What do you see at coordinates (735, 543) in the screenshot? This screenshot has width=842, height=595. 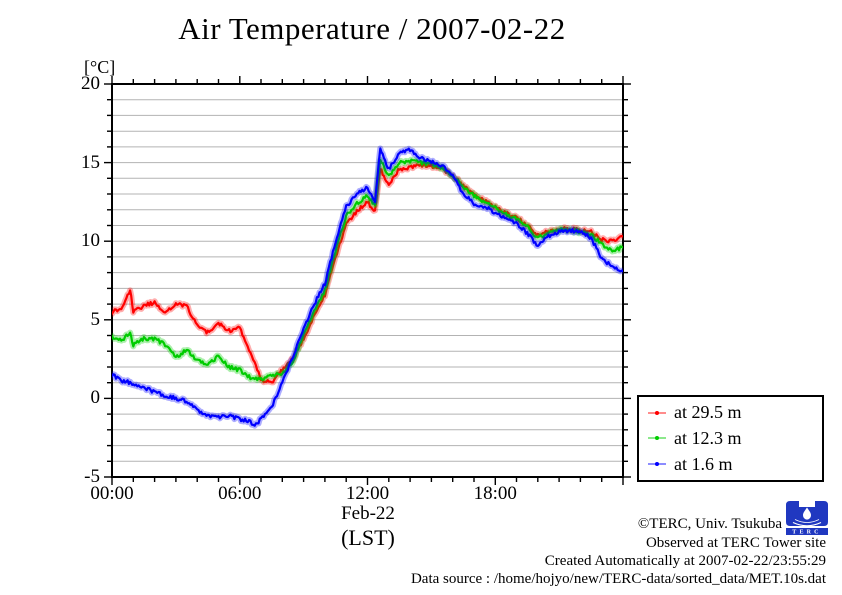 I see `observed-site-text: Observed at TERC Tower site` at bounding box center [735, 543].